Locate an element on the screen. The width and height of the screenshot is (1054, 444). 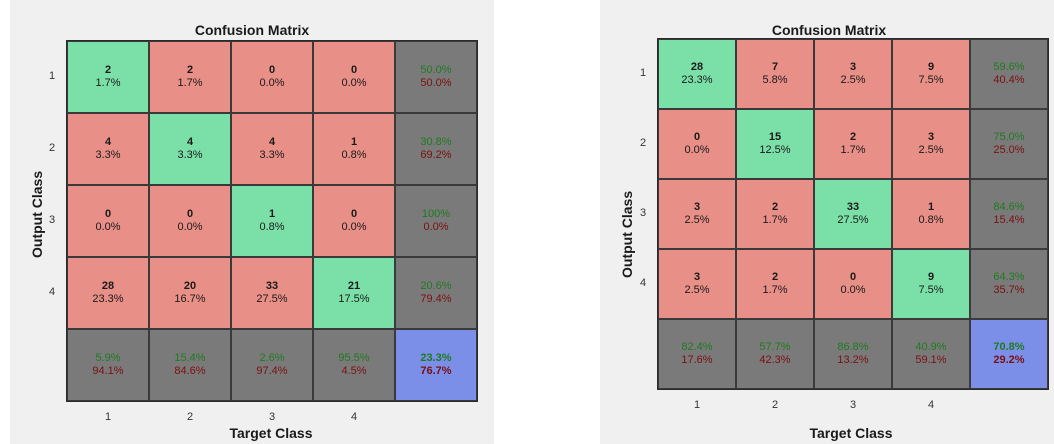
y-tick-label: 1 is located at coordinates (52, 76).